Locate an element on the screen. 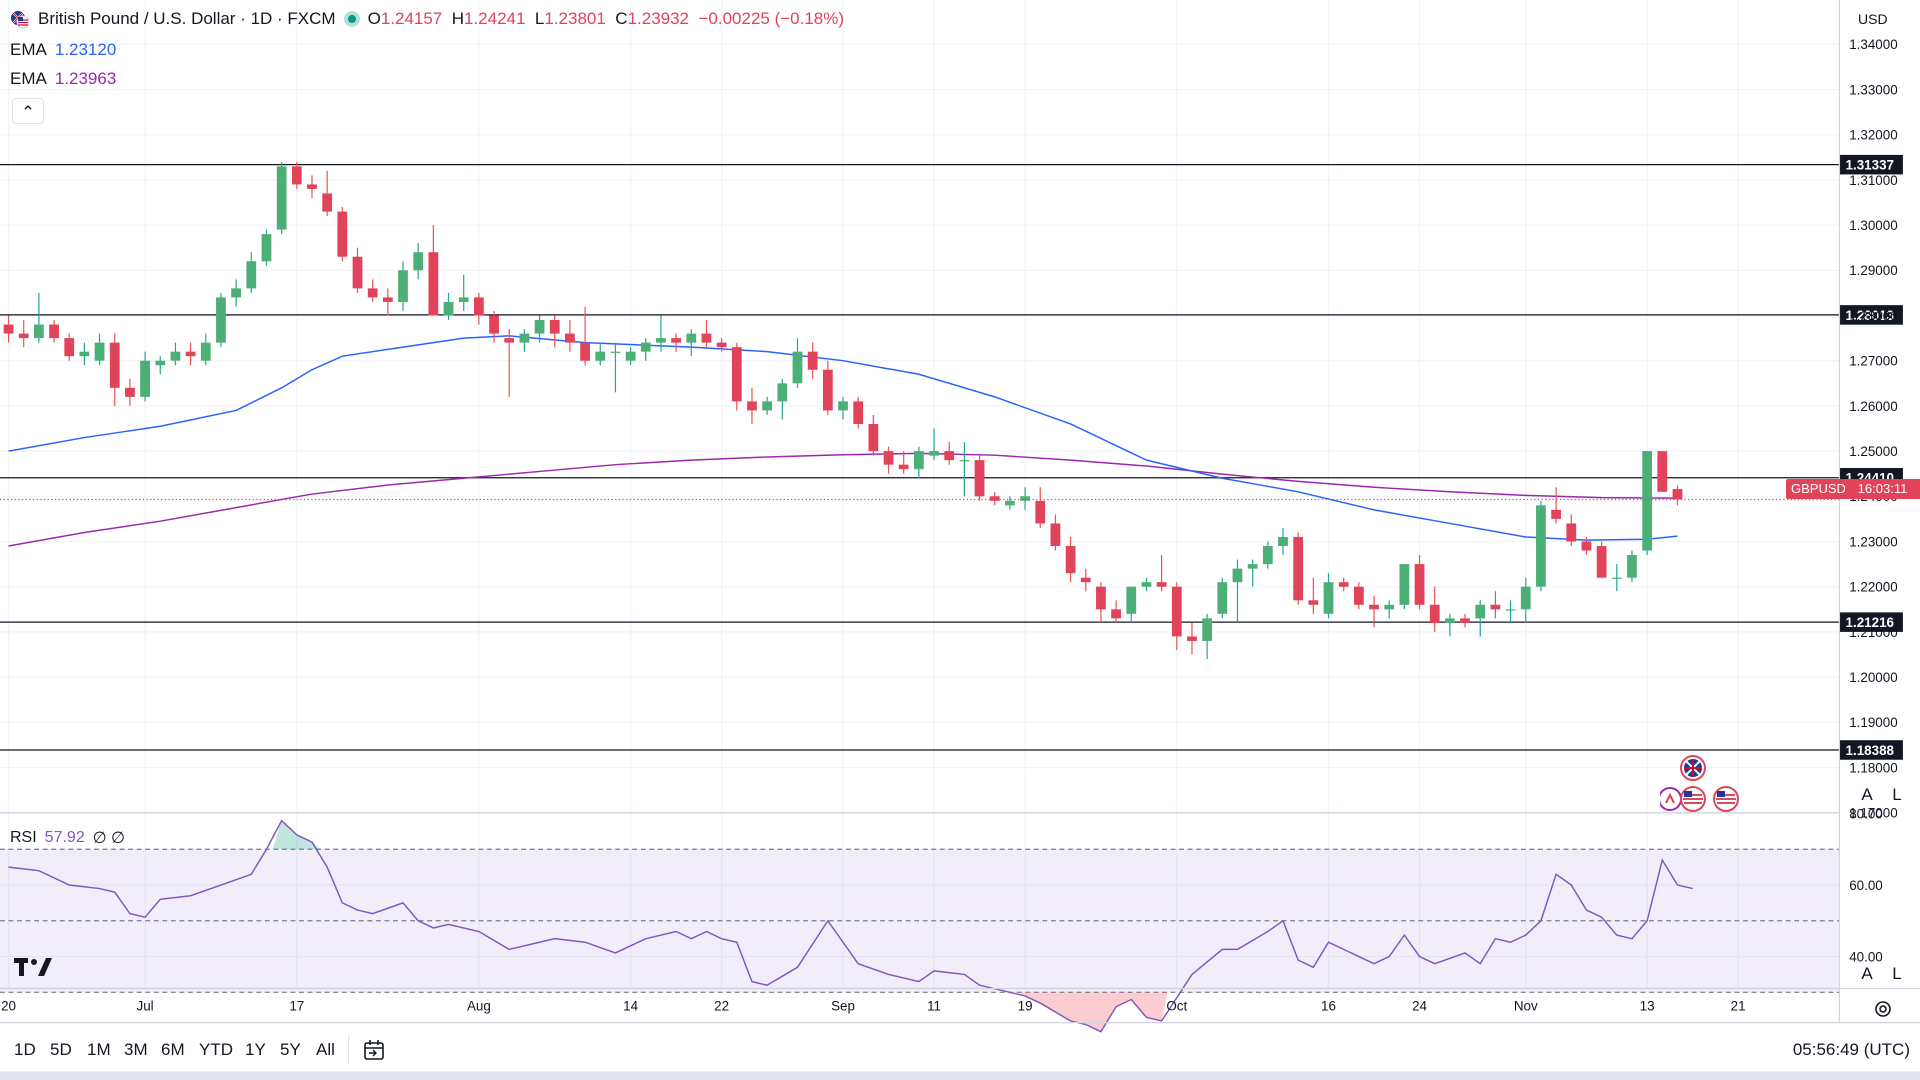 Image resolution: width=1920 pixels, height=1080 pixels. price-tick-label: 1.29000 is located at coordinates (1873, 270).